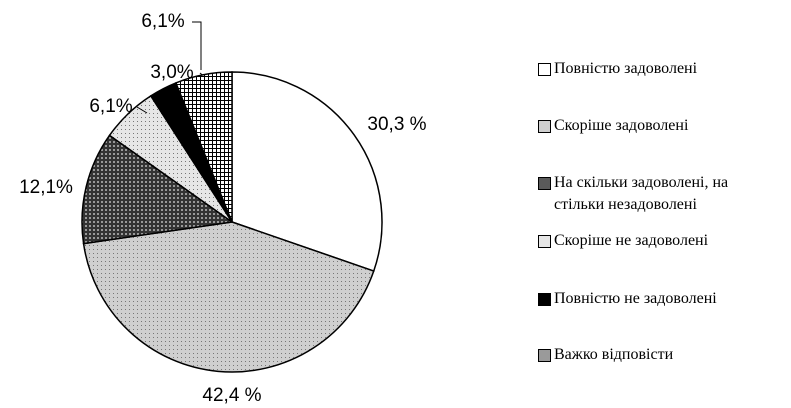  Describe the element at coordinates (631, 240) in the screenshot. I see `legend-label: Скоріше не задоволені` at that location.